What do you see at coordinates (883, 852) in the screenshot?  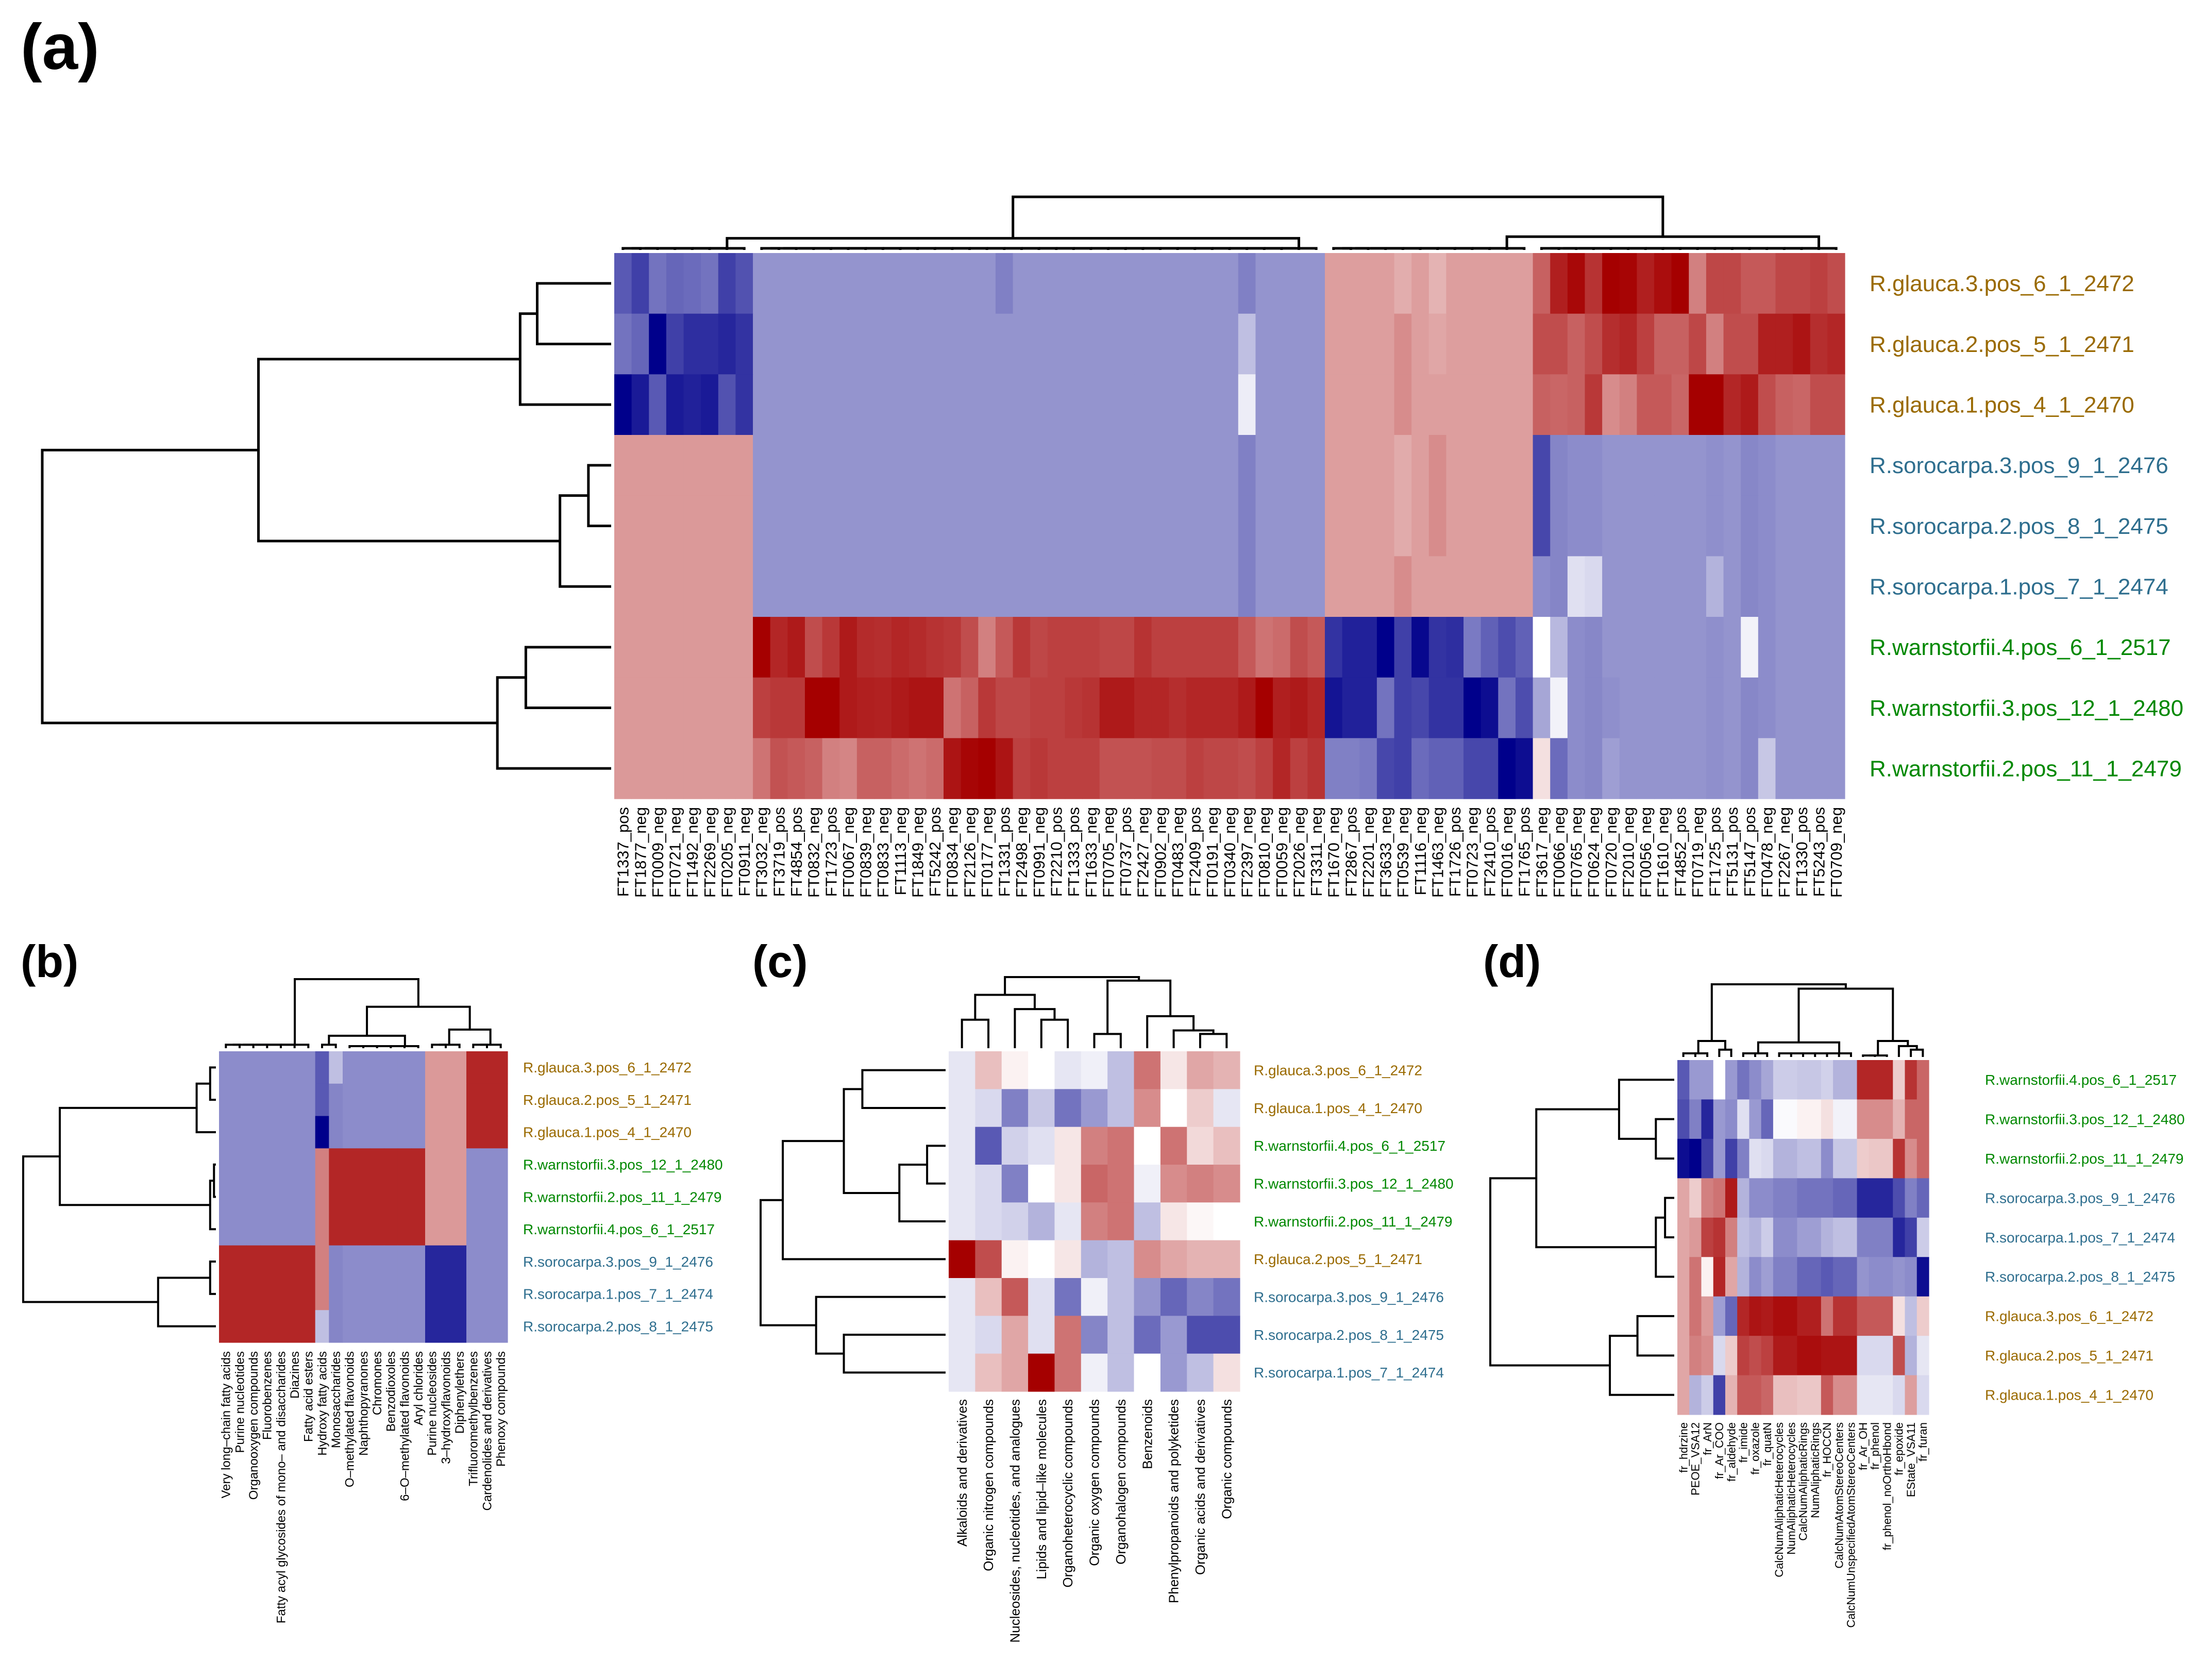 I see `column-label: FT0833_neg` at bounding box center [883, 852].